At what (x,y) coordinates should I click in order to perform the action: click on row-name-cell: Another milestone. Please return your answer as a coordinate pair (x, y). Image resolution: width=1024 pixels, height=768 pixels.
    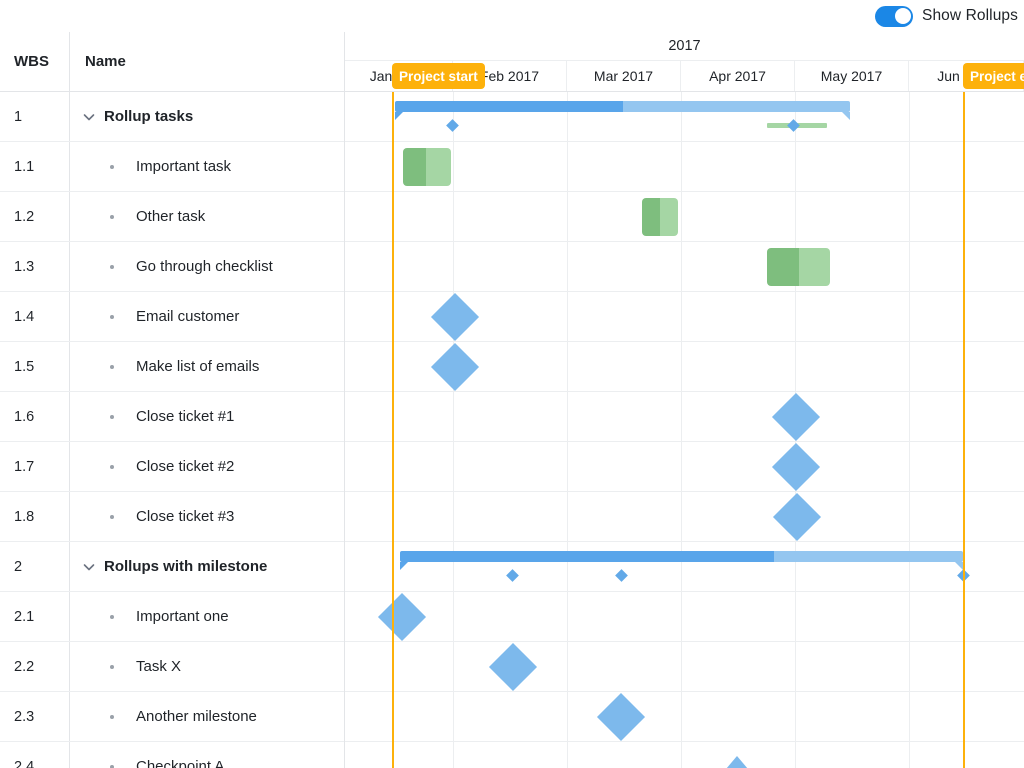
    Looking at the image, I should click on (224, 716).